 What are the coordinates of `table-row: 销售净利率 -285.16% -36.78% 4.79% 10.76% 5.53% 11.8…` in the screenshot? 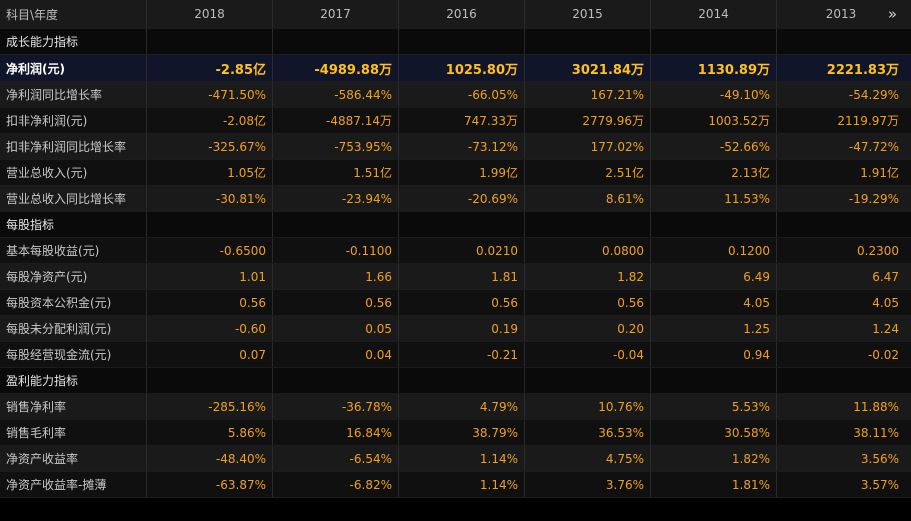 It's located at (455, 407).